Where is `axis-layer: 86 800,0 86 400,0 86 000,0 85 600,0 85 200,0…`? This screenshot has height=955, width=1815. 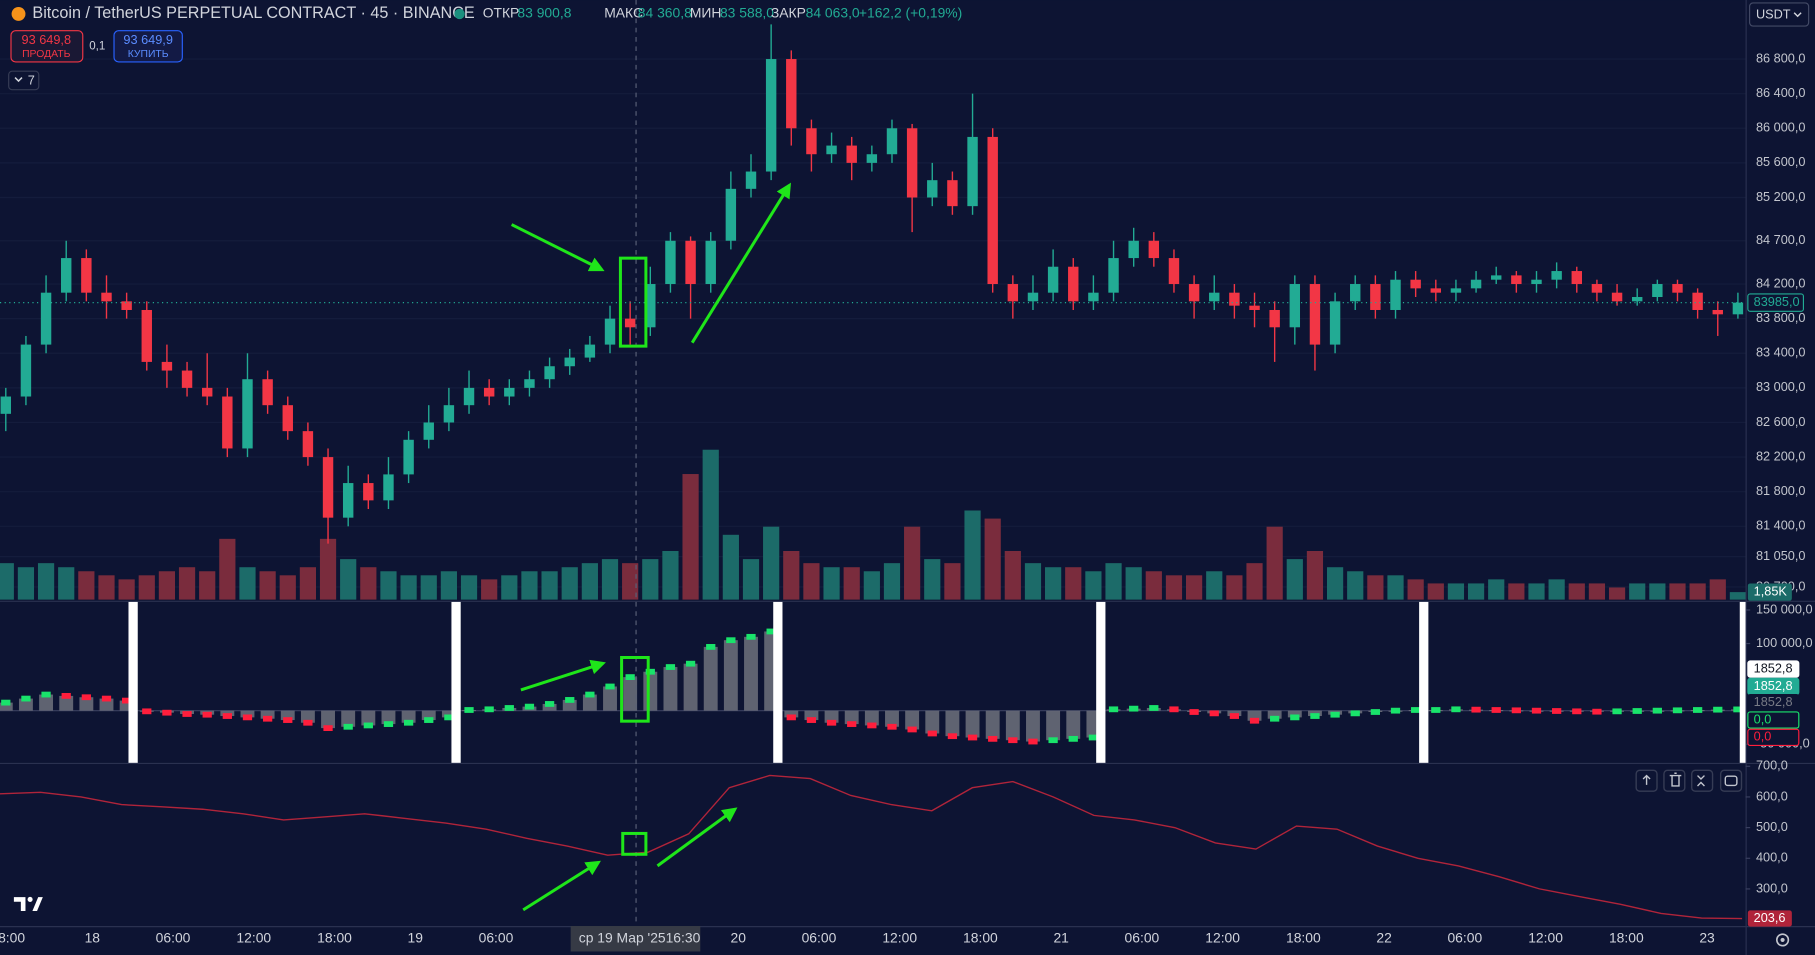 axis-layer: 86 800,0 86 400,0 86 000,0 85 600,0 85 200,0… is located at coordinates (1779, 488).